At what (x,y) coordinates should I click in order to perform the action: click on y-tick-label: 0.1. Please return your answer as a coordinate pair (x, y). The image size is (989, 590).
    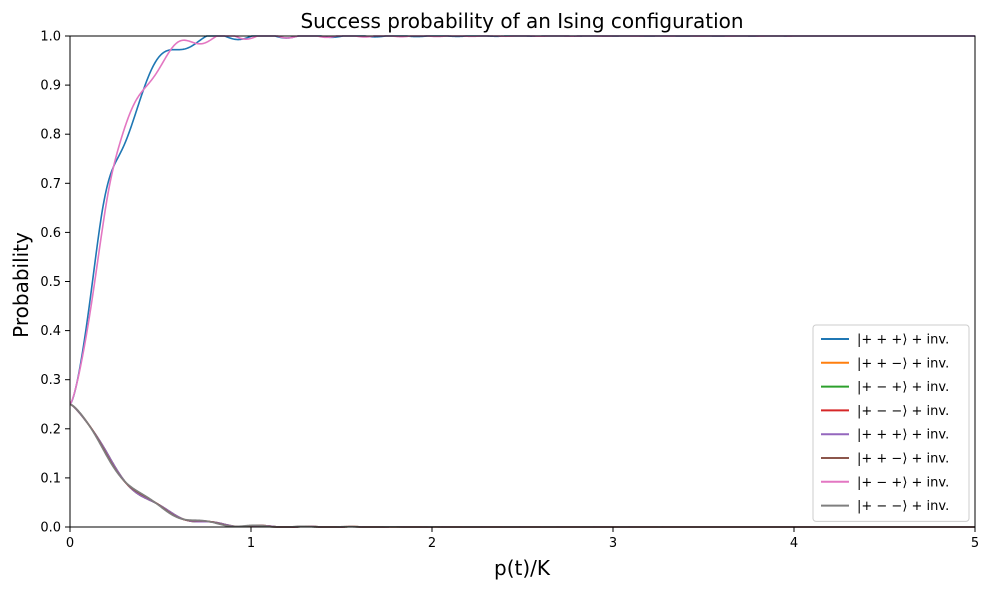
    Looking at the image, I should click on (50, 478).